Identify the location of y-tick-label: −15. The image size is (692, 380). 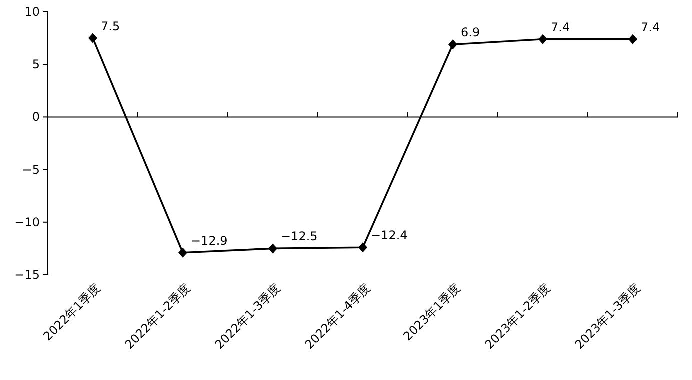
(27, 275).